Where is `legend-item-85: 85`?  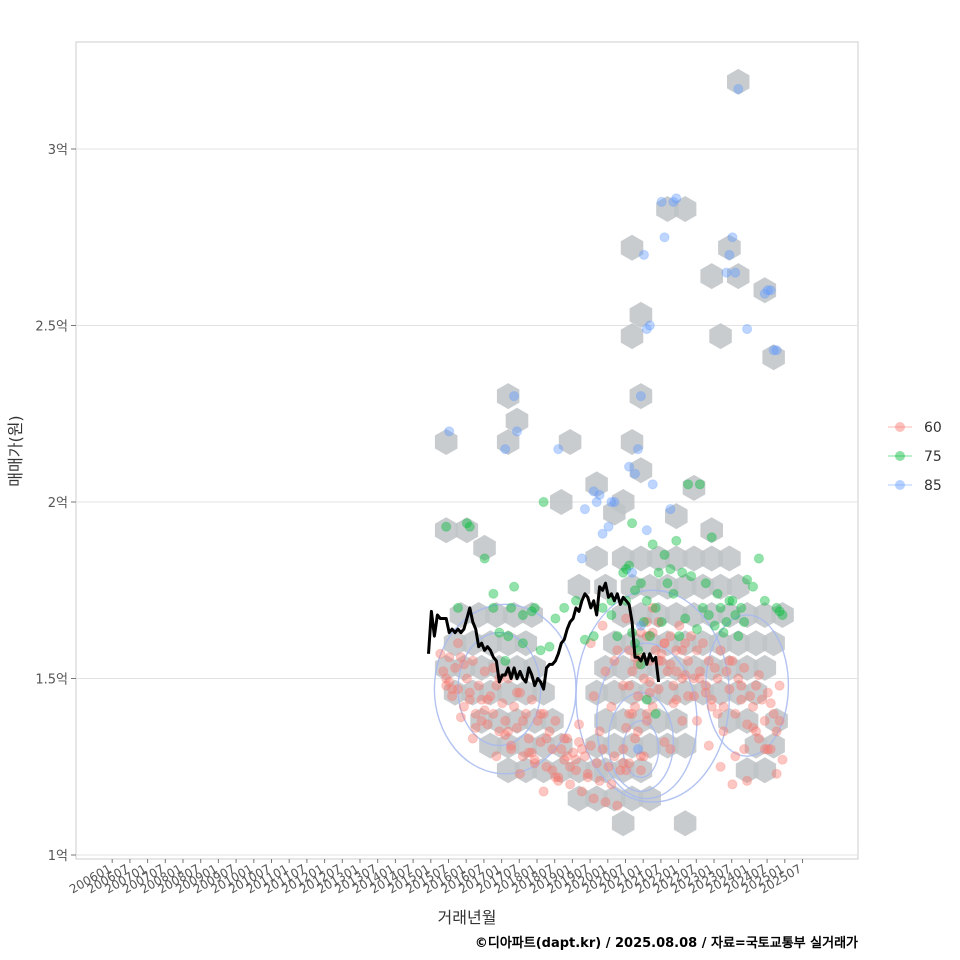
legend-item-85: 85 is located at coordinates (915, 486).